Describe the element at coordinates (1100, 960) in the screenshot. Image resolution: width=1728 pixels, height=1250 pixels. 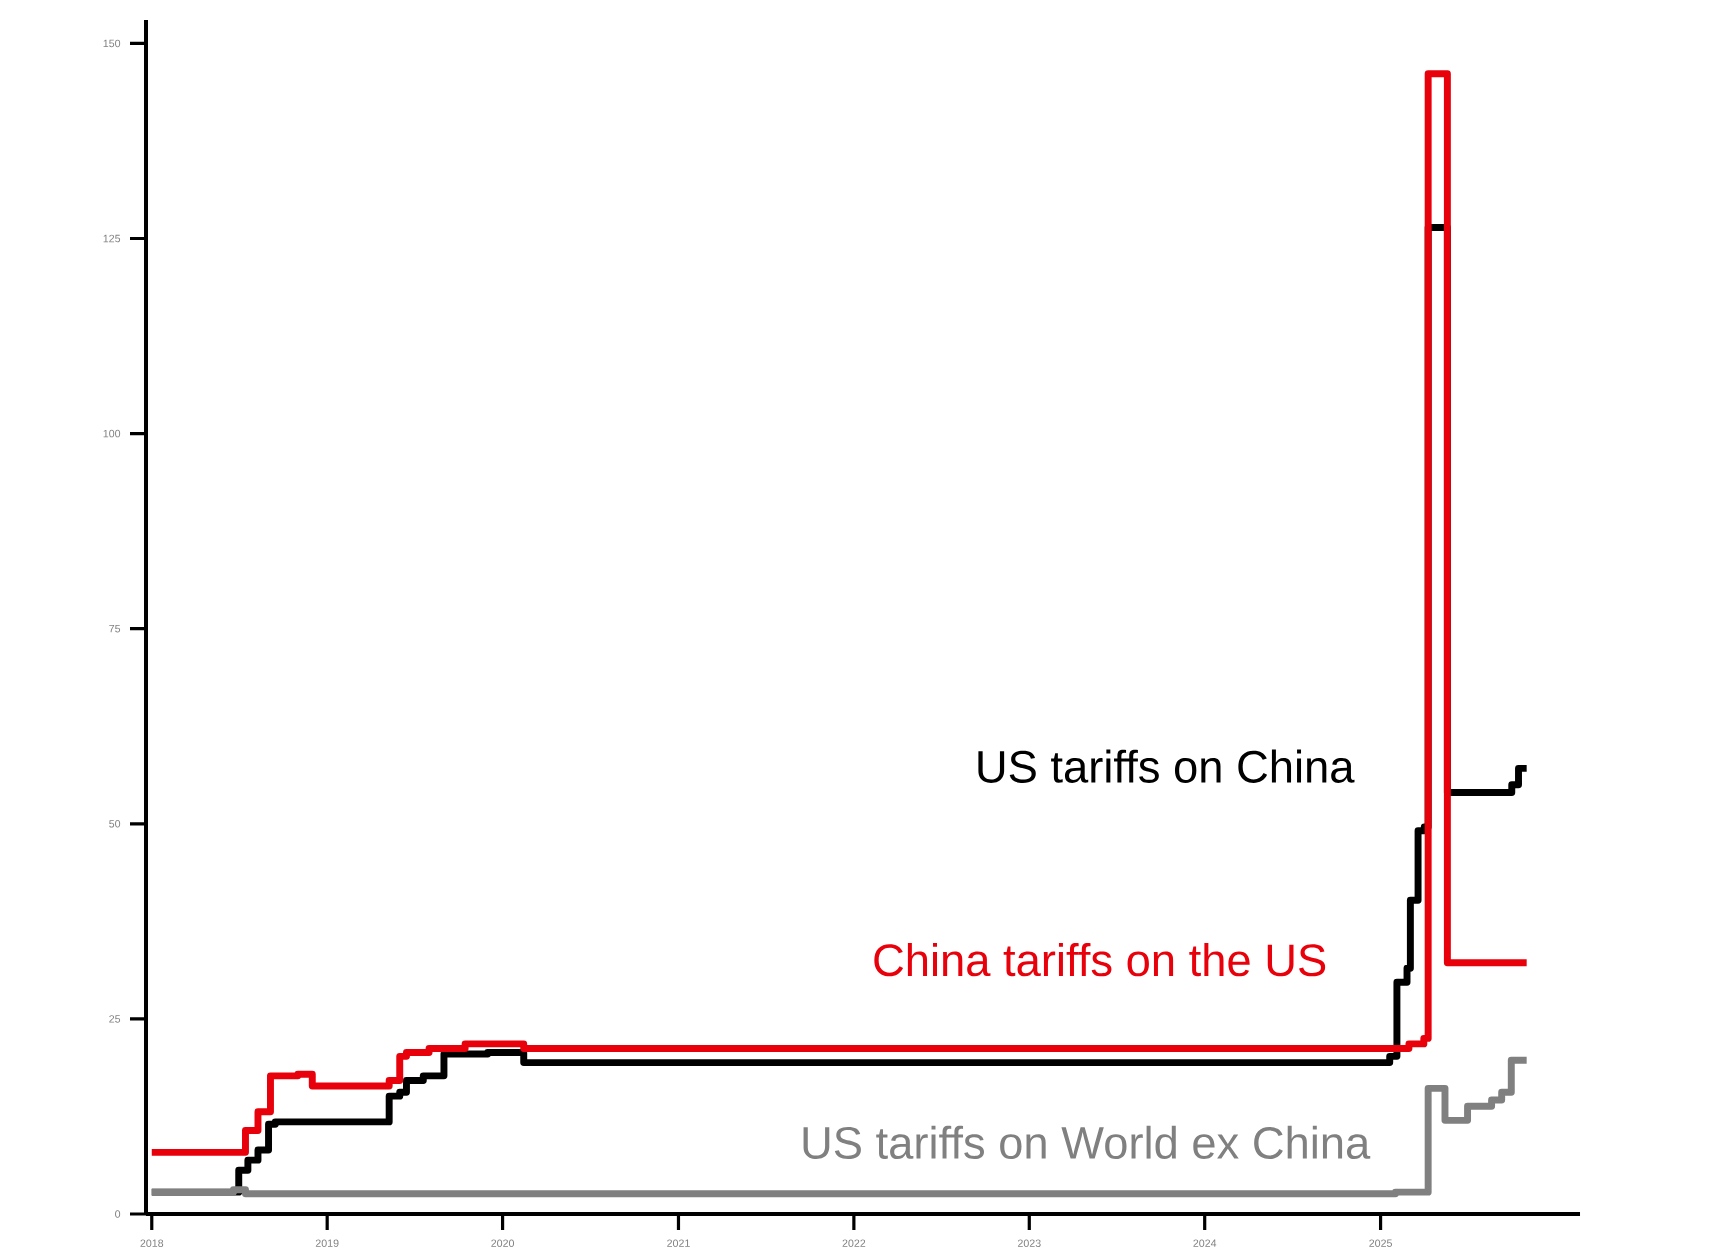
I see `series-label: China tariffs on the US` at that location.